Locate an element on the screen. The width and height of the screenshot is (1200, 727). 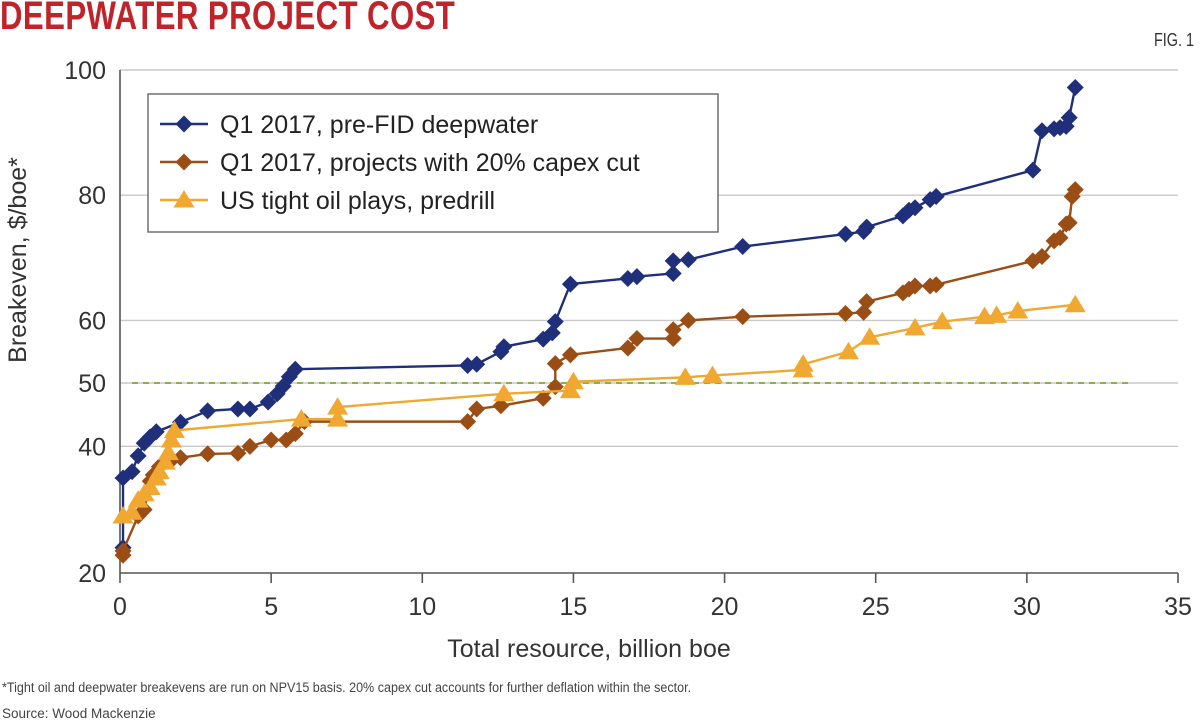
x-tick-label-0: 0 is located at coordinates (120, 607).